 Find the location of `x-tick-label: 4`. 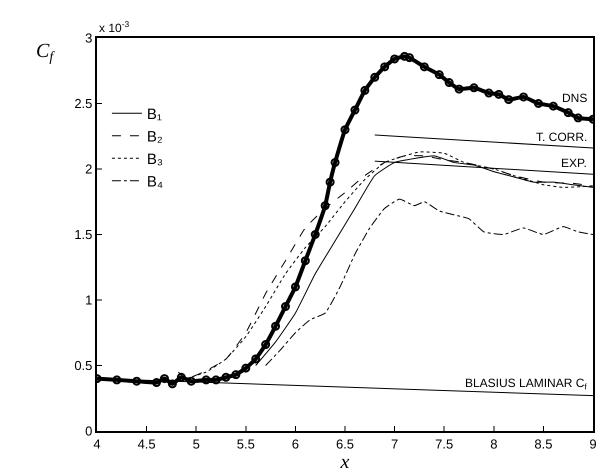

x-tick-label: 4 is located at coordinates (97, 444).